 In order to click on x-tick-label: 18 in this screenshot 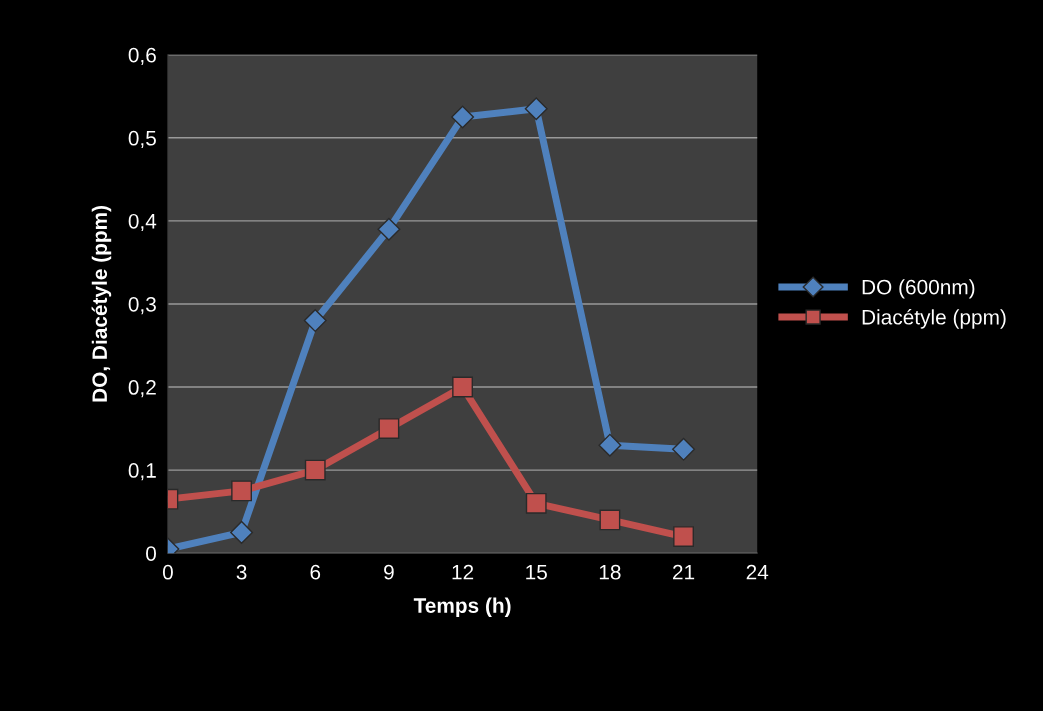, I will do `click(610, 572)`.